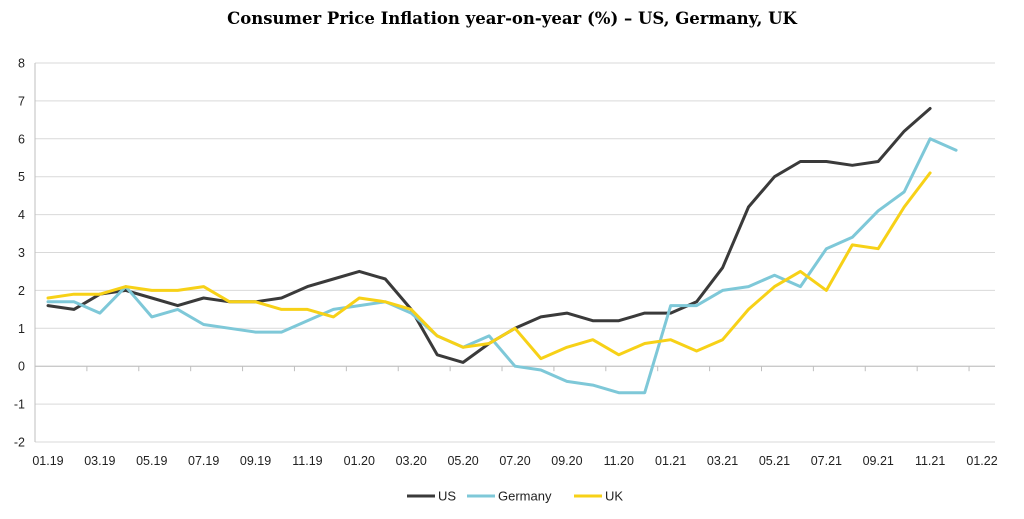  What do you see at coordinates (981, 461) in the screenshot?
I see `x-tick-label: 01.22` at bounding box center [981, 461].